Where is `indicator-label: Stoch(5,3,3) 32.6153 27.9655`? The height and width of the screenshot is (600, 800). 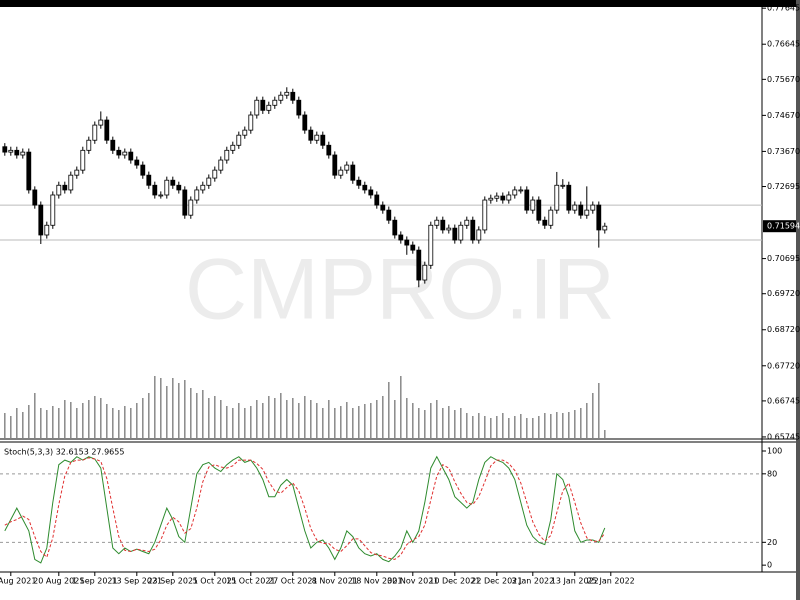 indicator-label: Stoch(5,3,3) 32.6153 27.9655 is located at coordinates (64, 452).